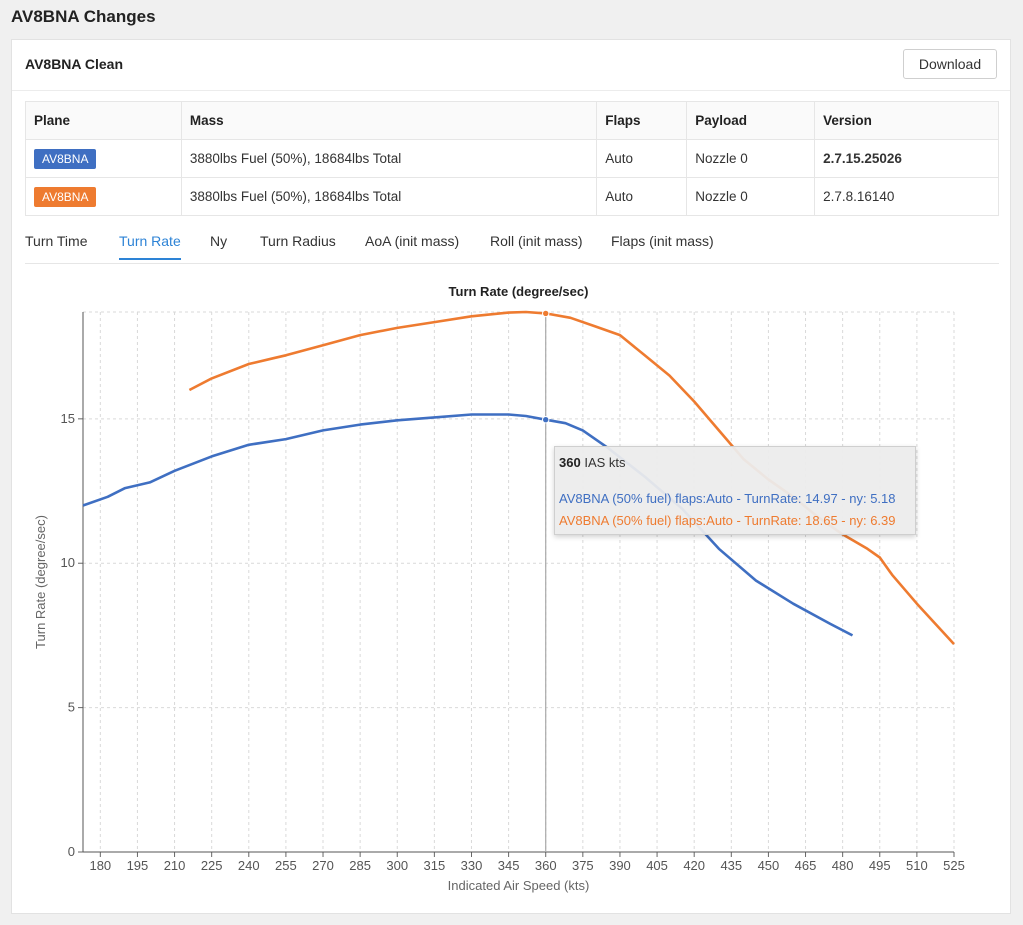  What do you see at coordinates (694, 865) in the screenshot?
I see `x-tick-label: 420` at bounding box center [694, 865].